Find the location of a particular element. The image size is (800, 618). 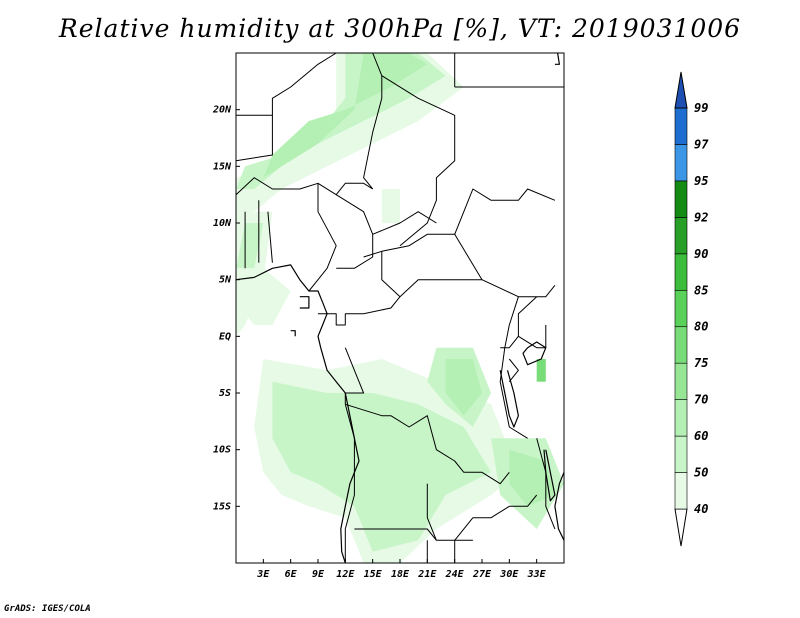

lat-tick-label: EQ is located at coordinates (225, 336).